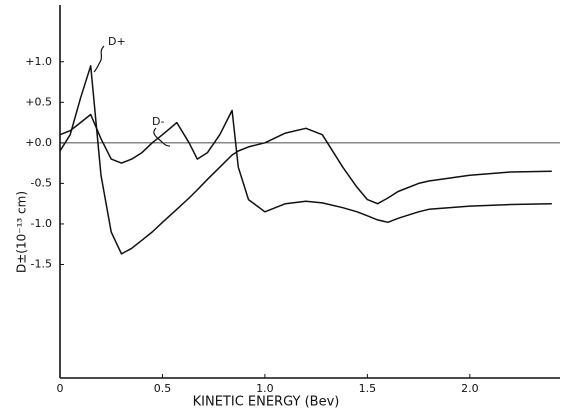 The image size is (572, 414). What do you see at coordinates (38, 142) in the screenshot?
I see `y-tick-label: +0.0` at bounding box center [38, 142].